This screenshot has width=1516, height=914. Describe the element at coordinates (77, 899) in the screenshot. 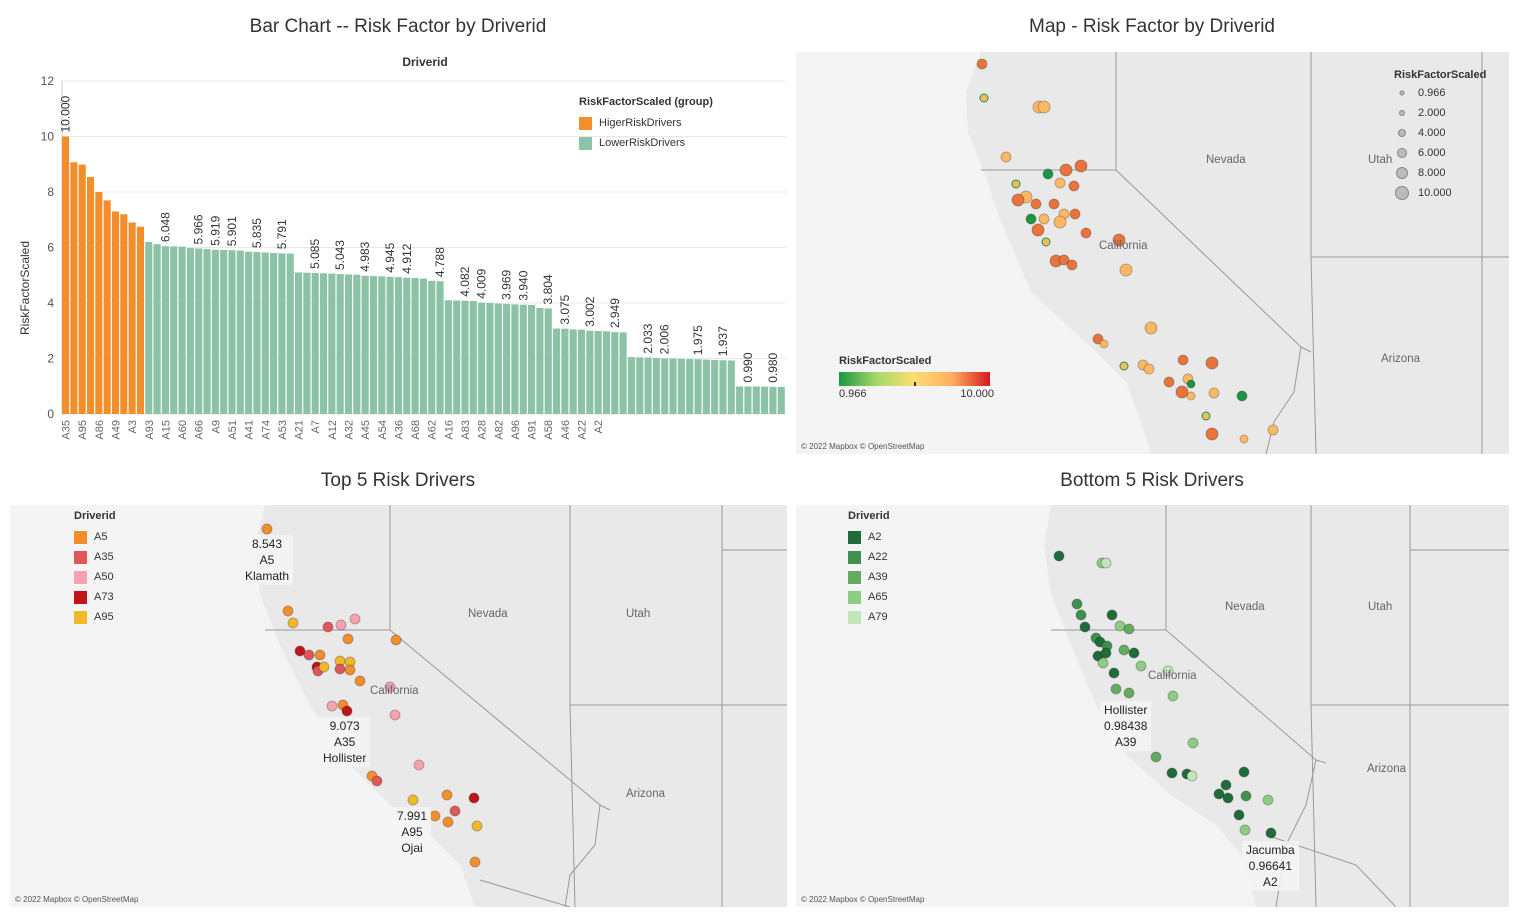

I see `map-attribution: © 2022 Mapbox © OpenStreetMap` at that location.